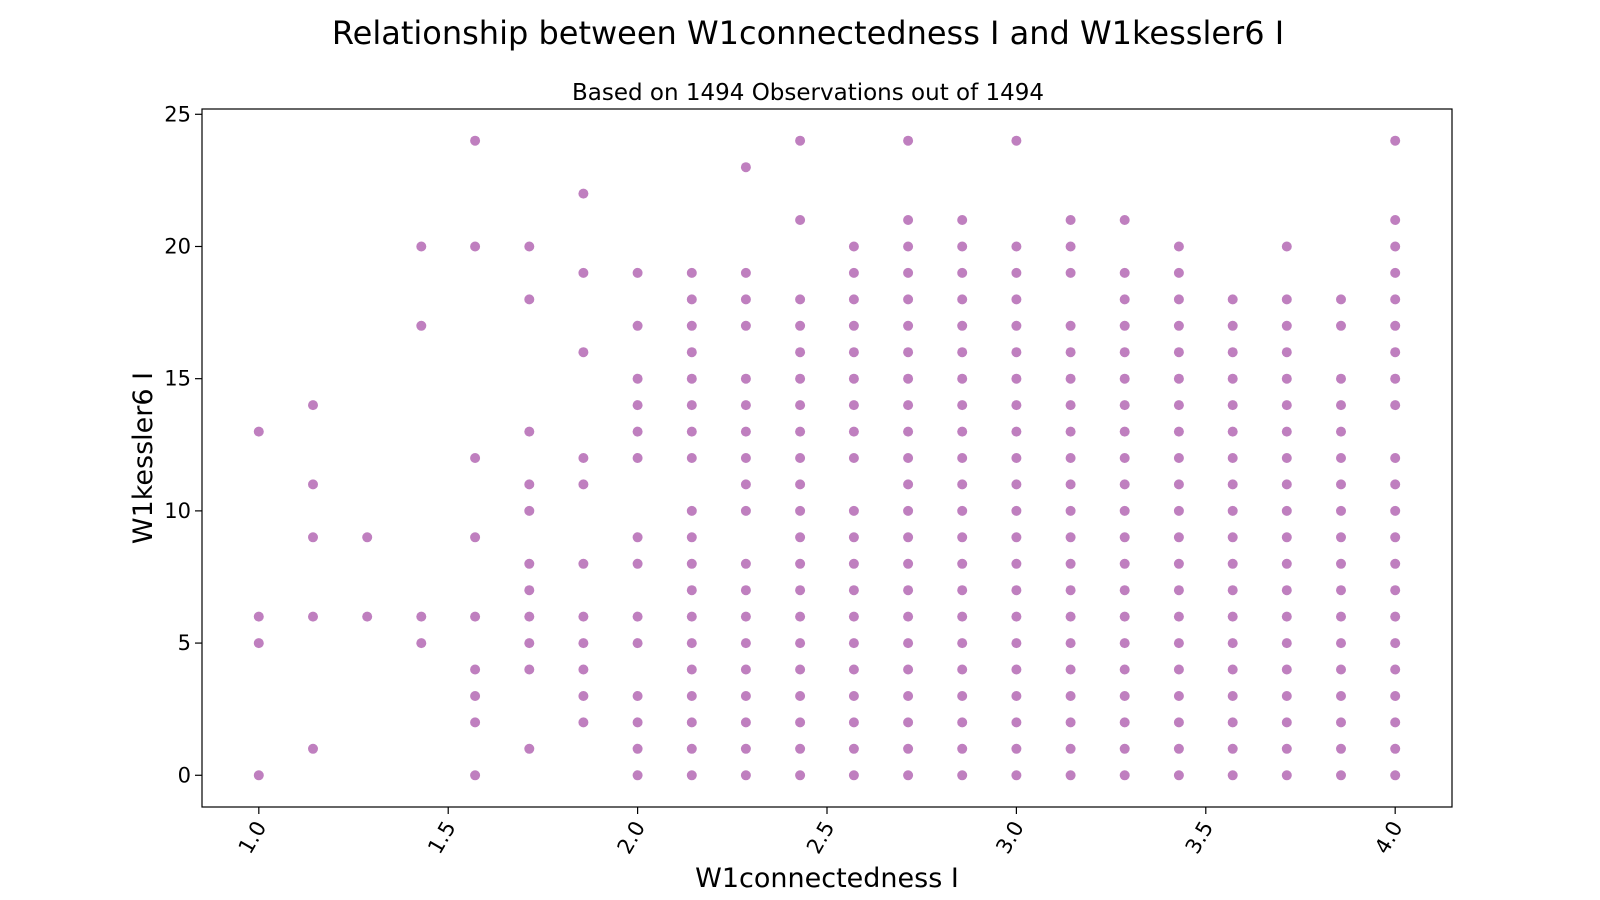 The image size is (1600, 900). What do you see at coordinates (177, 246) in the screenshot?
I see `y-tick-label: 20` at bounding box center [177, 246].